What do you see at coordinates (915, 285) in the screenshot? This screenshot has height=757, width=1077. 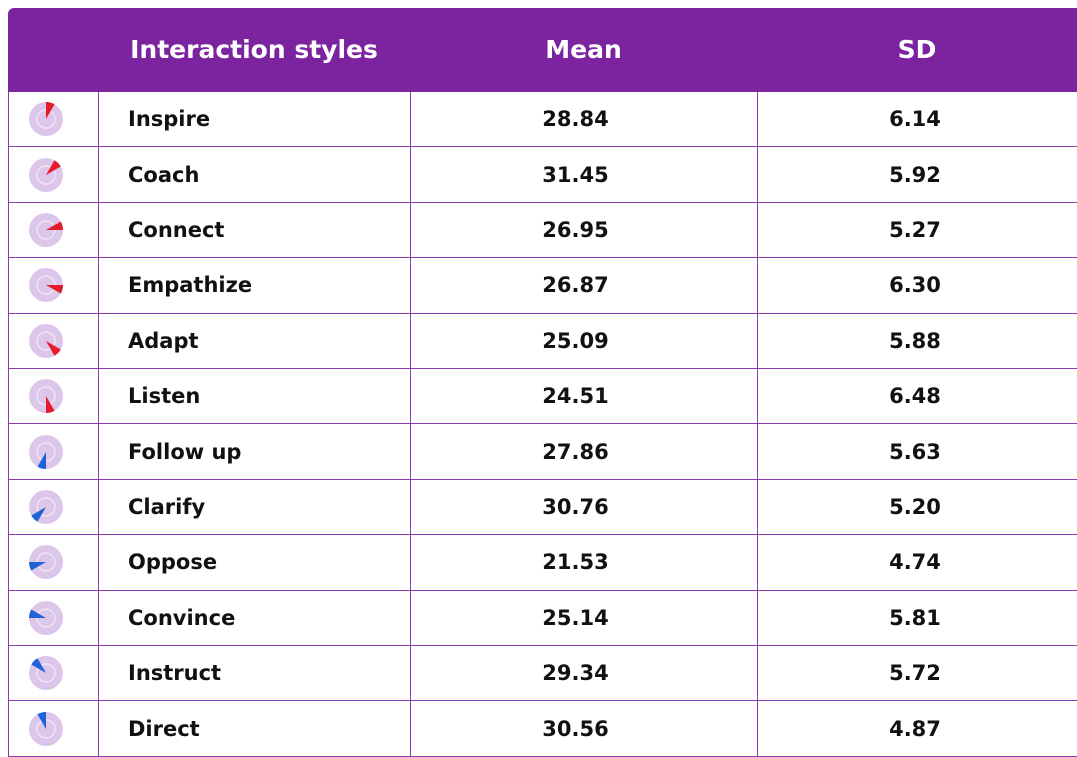 I see `sd-value: 6.30` at bounding box center [915, 285].